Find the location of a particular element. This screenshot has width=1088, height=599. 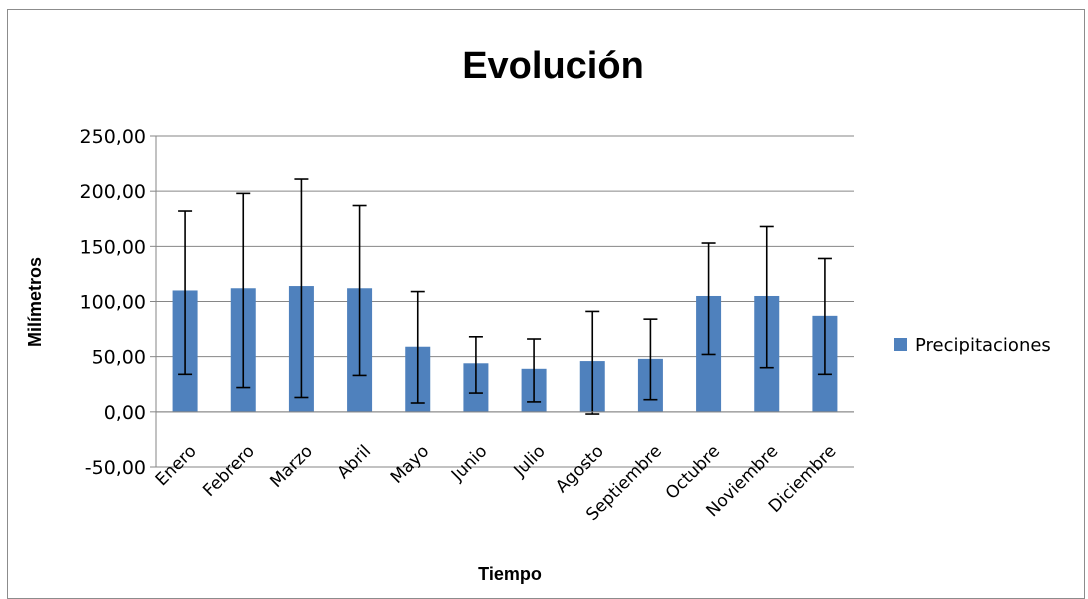

x-tick-label: Agosto is located at coordinates (580, 469).